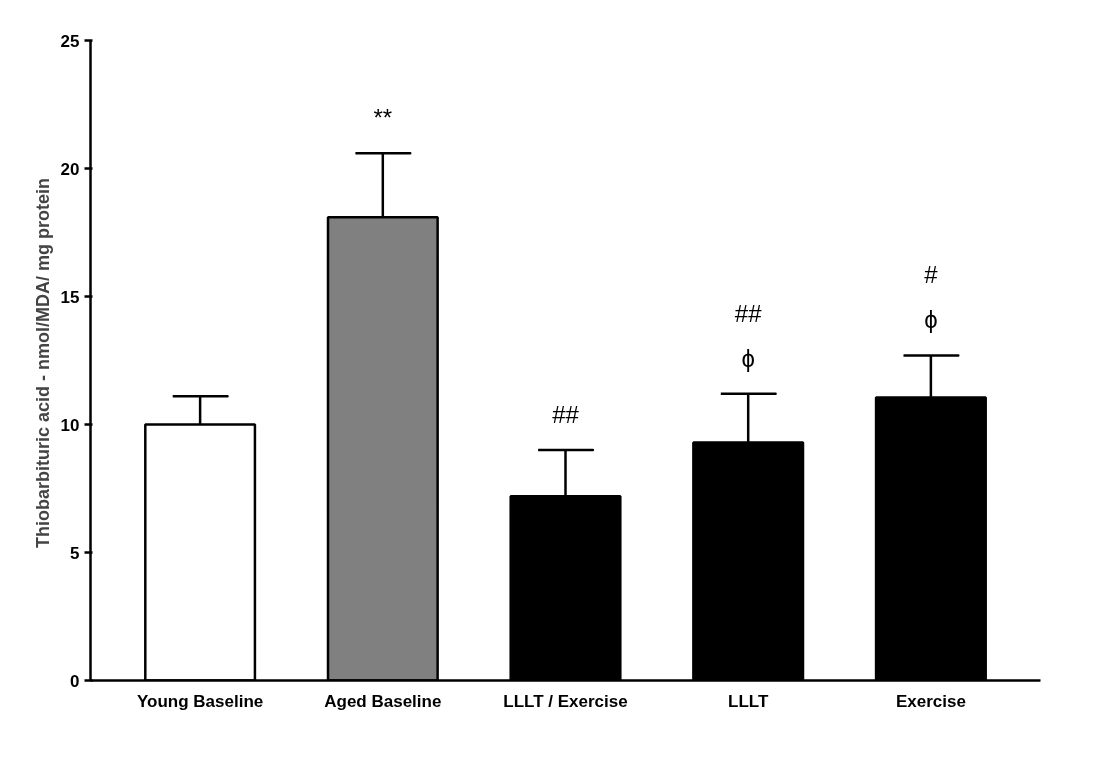  What do you see at coordinates (75, 681) in the screenshot?
I see `y-tick-label: 0` at bounding box center [75, 681].